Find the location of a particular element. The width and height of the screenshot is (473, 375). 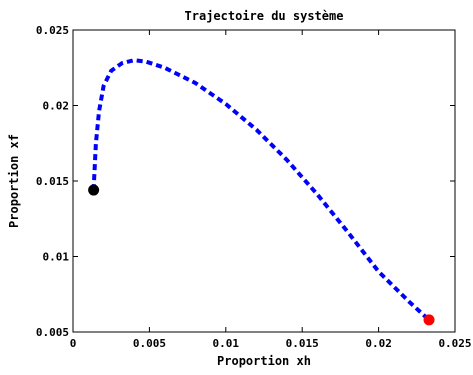

x-axis-label: Proportion xh is located at coordinates (264, 361).